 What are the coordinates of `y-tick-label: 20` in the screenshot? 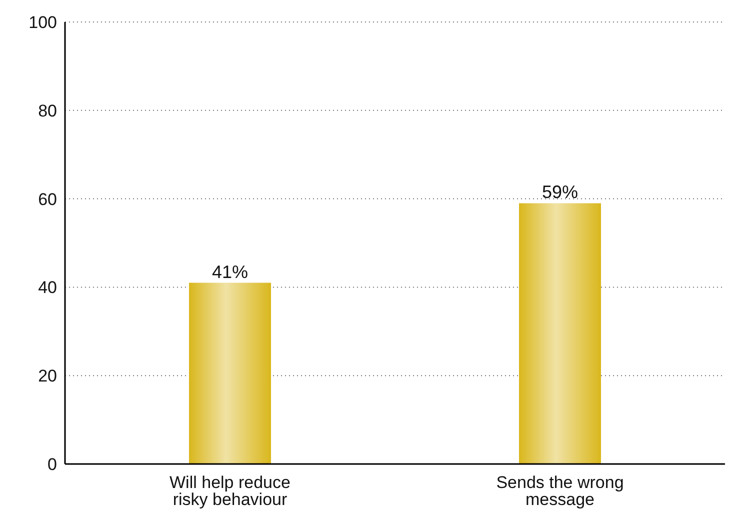 It's located at (47, 376).